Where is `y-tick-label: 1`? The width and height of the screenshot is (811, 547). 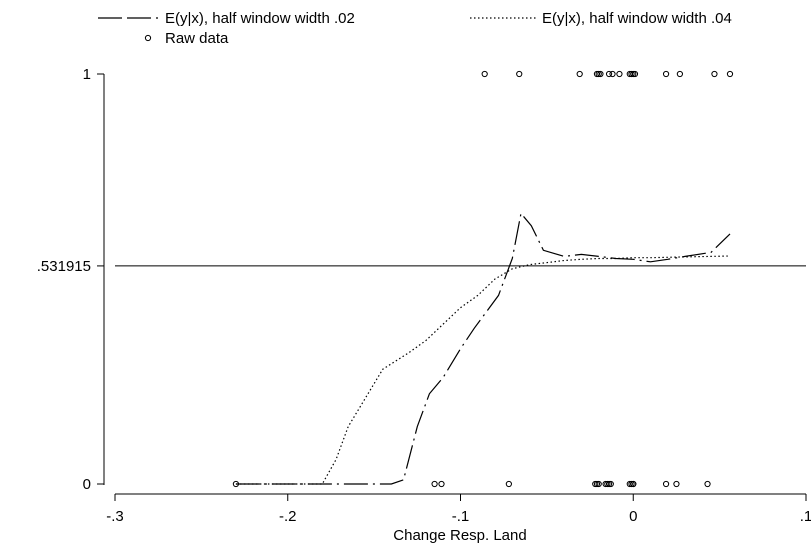
y-tick-label: 1 is located at coordinates (87, 74).